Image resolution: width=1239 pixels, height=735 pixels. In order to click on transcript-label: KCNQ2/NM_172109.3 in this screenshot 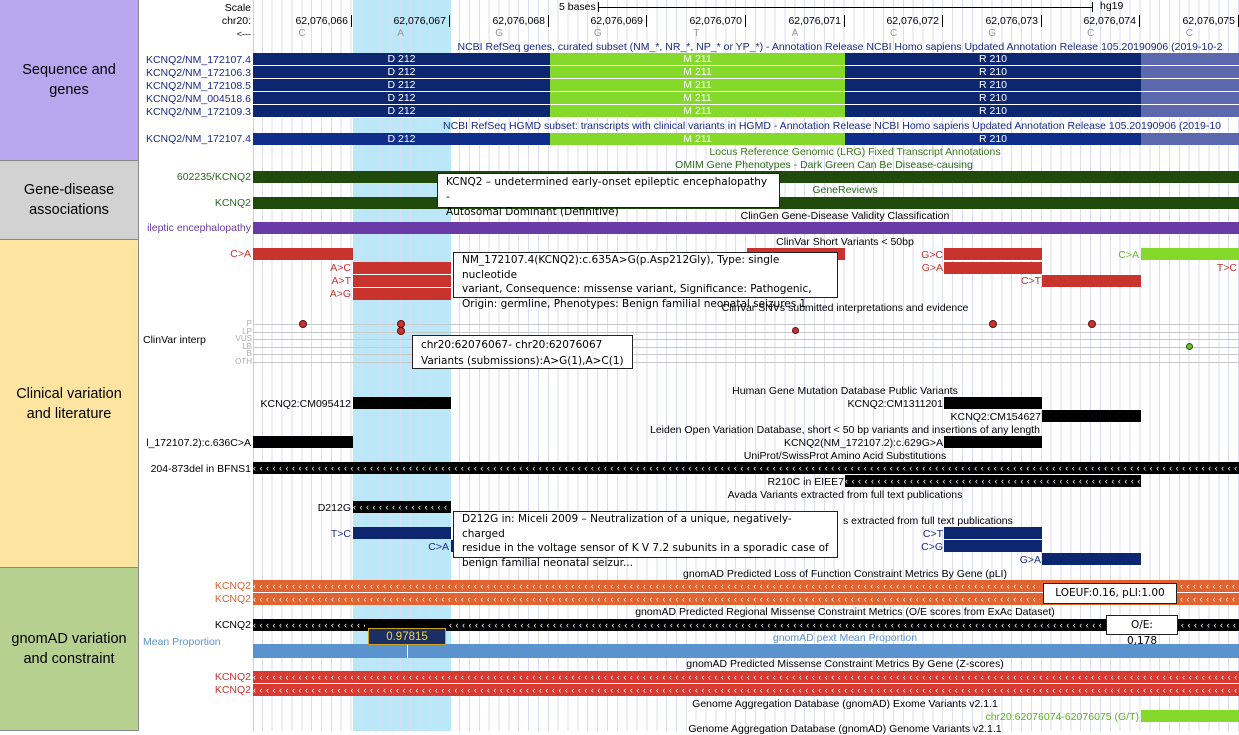, I will do `click(198, 112)`.